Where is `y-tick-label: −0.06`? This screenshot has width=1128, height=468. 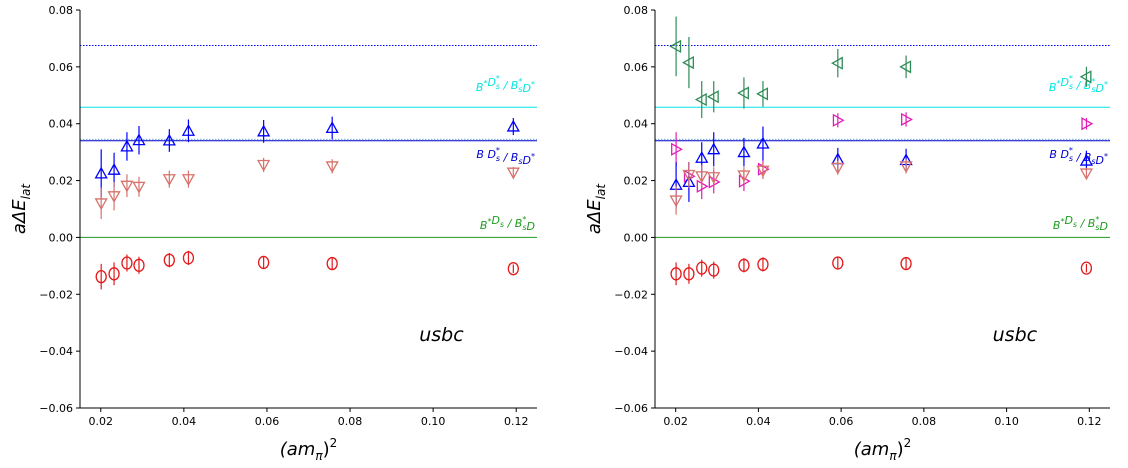
y-tick-label: −0.06 is located at coordinates (631, 408).